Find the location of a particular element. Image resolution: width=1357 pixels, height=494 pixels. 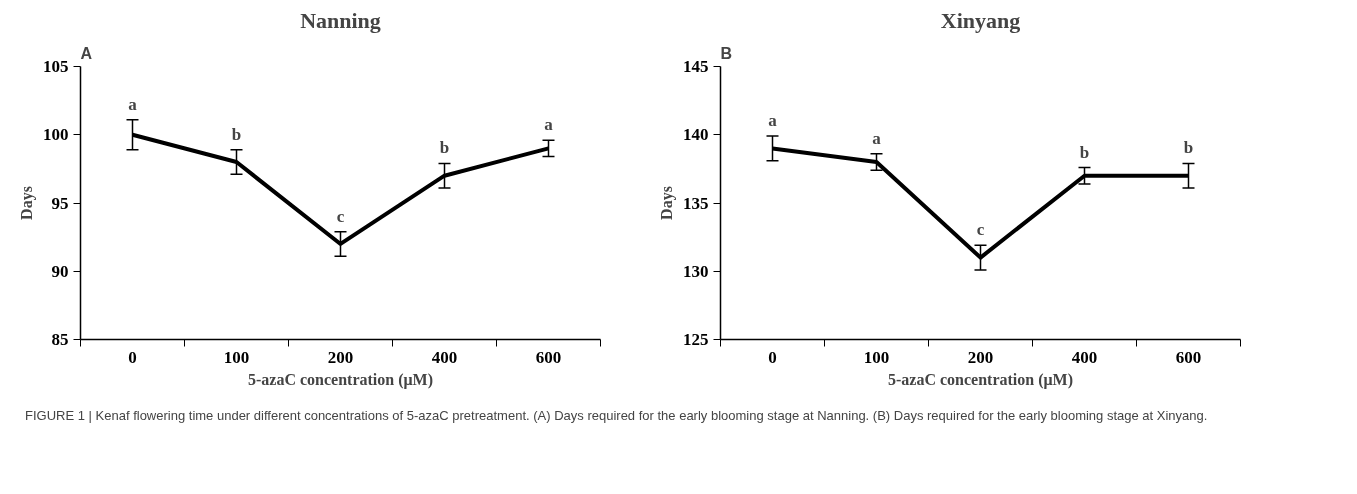

y-tick-label: 100 is located at coordinates (56, 135).